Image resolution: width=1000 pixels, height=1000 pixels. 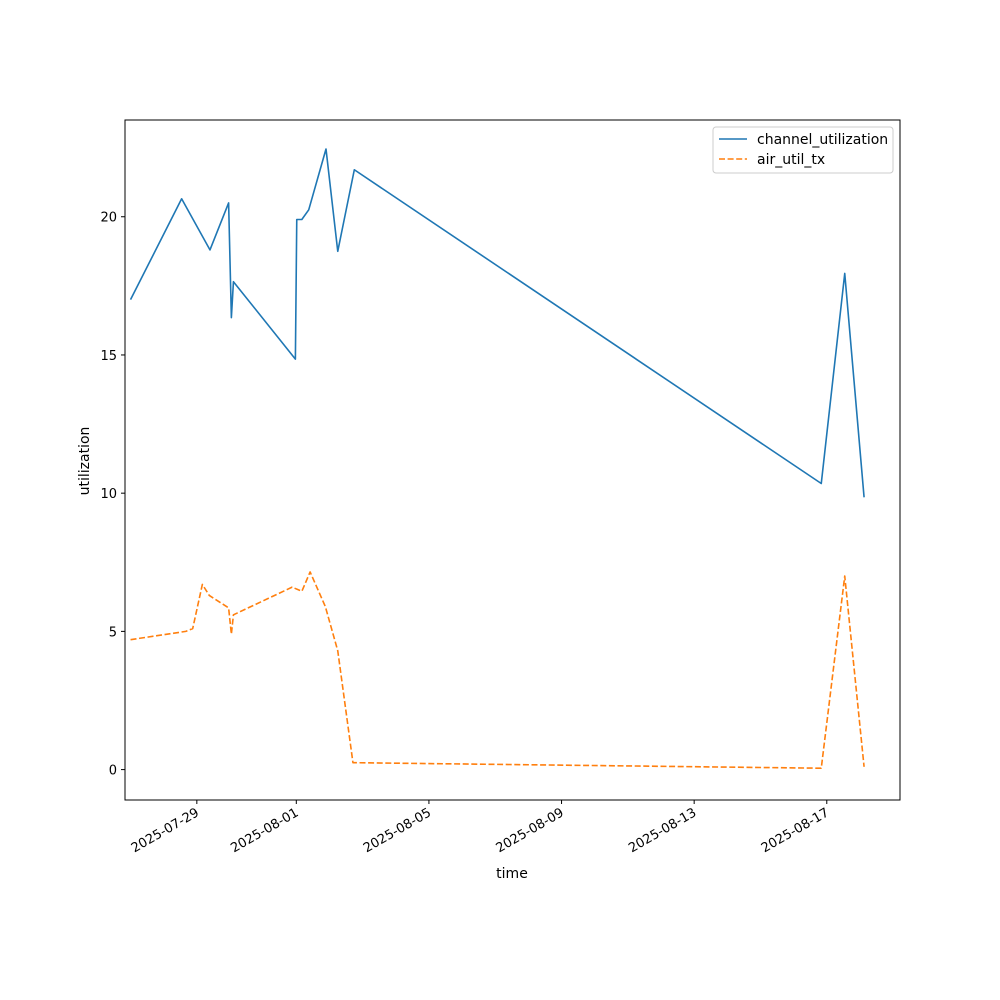 What do you see at coordinates (108, 494) in the screenshot?
I see `y-tick-label: 10` at bounding box center [108, 494].